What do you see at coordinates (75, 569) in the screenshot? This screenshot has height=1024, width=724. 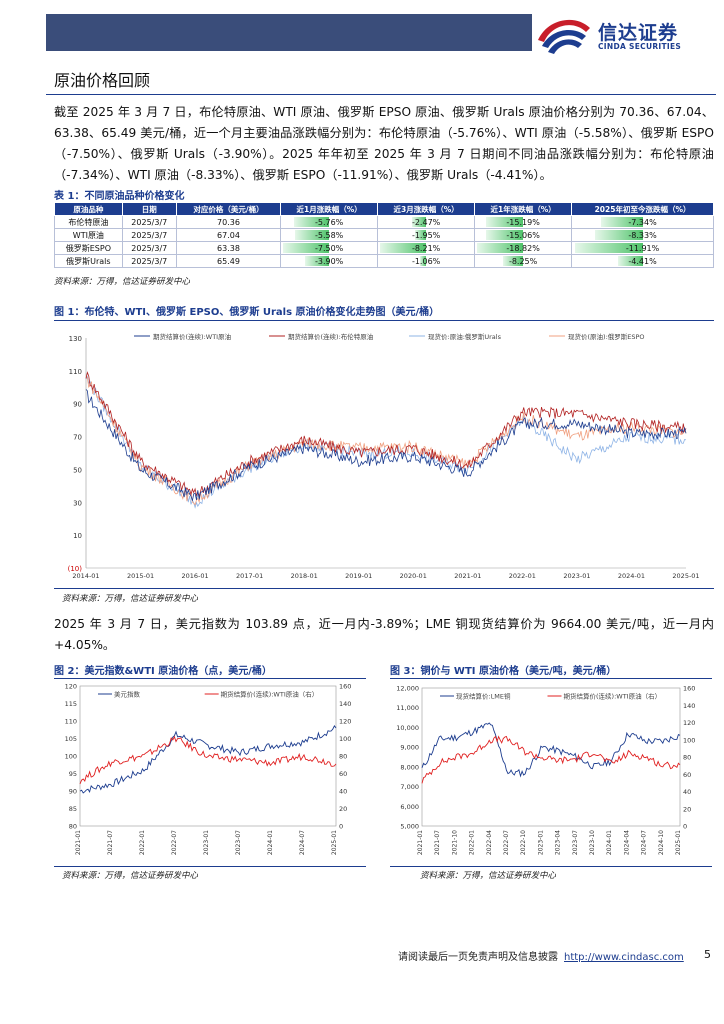 I see `fig1-y-tick-label: (10)` at bounding box center [75, 569].